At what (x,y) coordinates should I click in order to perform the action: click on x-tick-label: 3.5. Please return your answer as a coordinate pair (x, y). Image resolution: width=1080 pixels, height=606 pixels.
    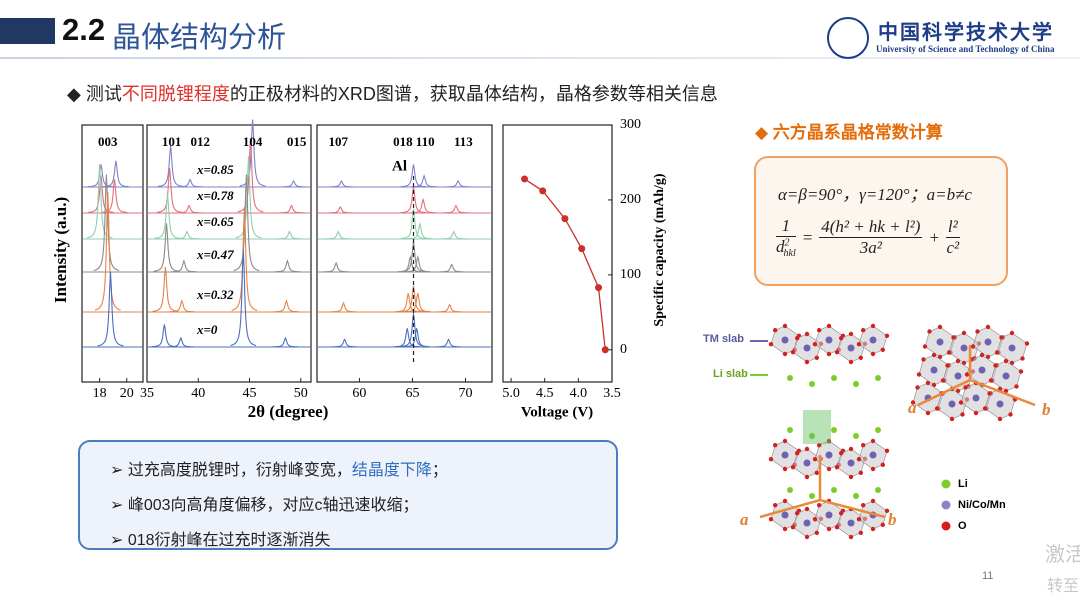
    Looking at the image, I should click on (612, 393).